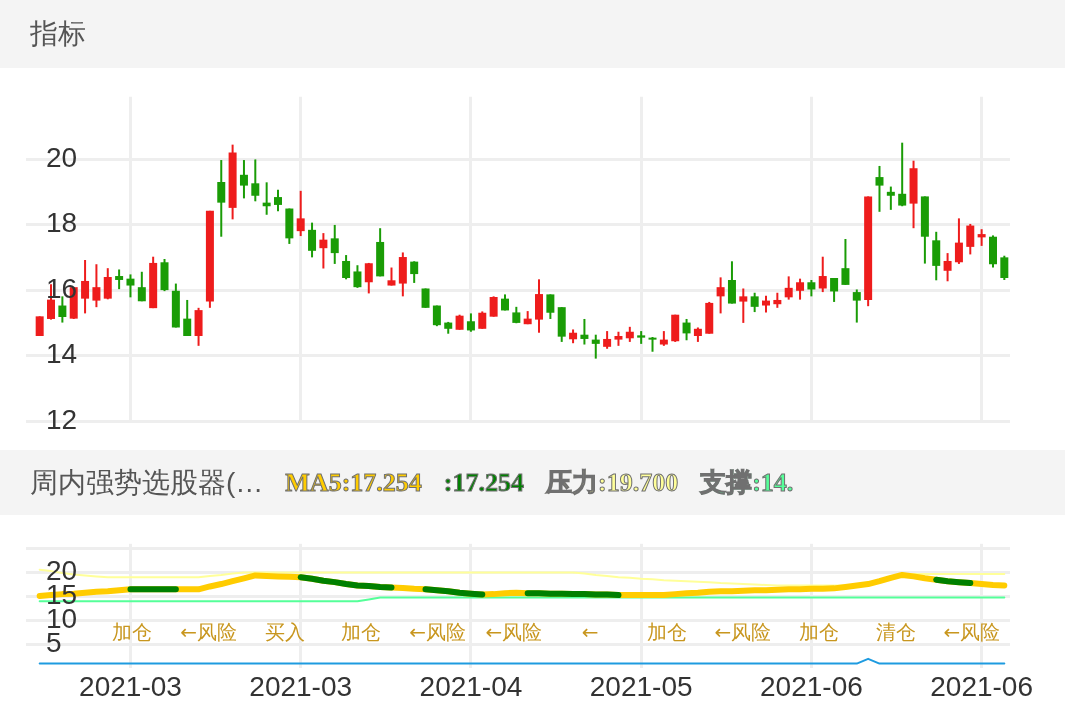 The width and height of the screenshot is (1065, 708). Describe the element at coordinates (641, 686) in the screenshot. I see `x-tick-label: 2021-05` at that location.